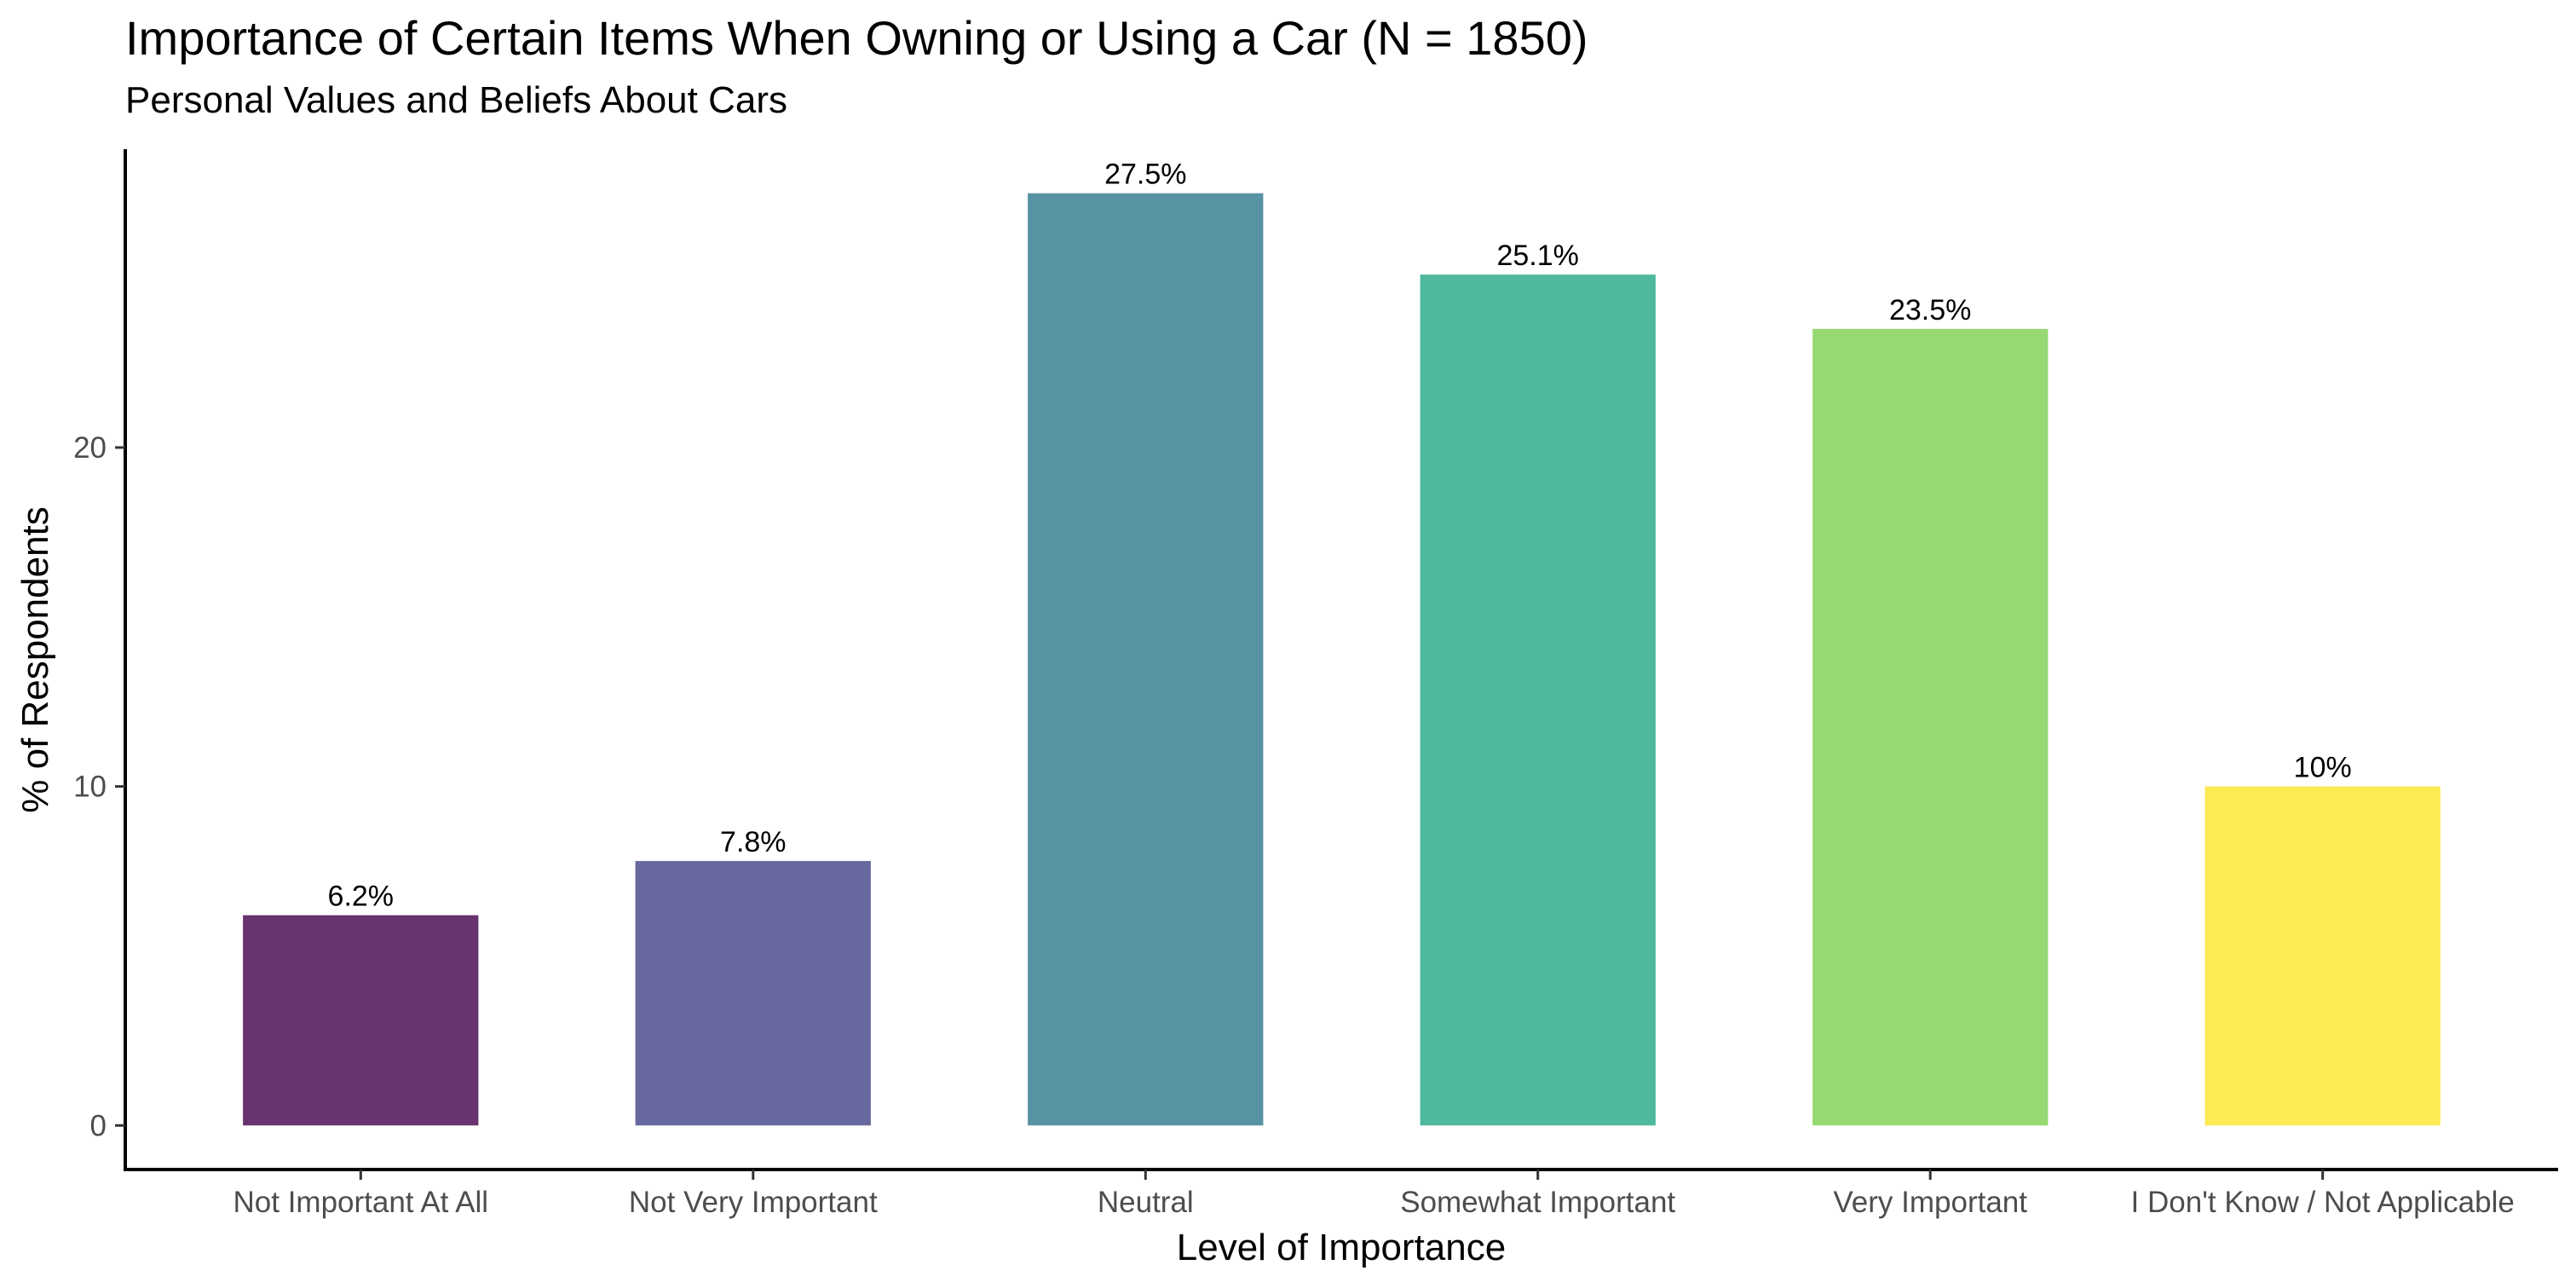 The width and height of the screenshot is (2576, 1288). I want to click on y-axis-ticks: 0 10 20, so click(99, 786).